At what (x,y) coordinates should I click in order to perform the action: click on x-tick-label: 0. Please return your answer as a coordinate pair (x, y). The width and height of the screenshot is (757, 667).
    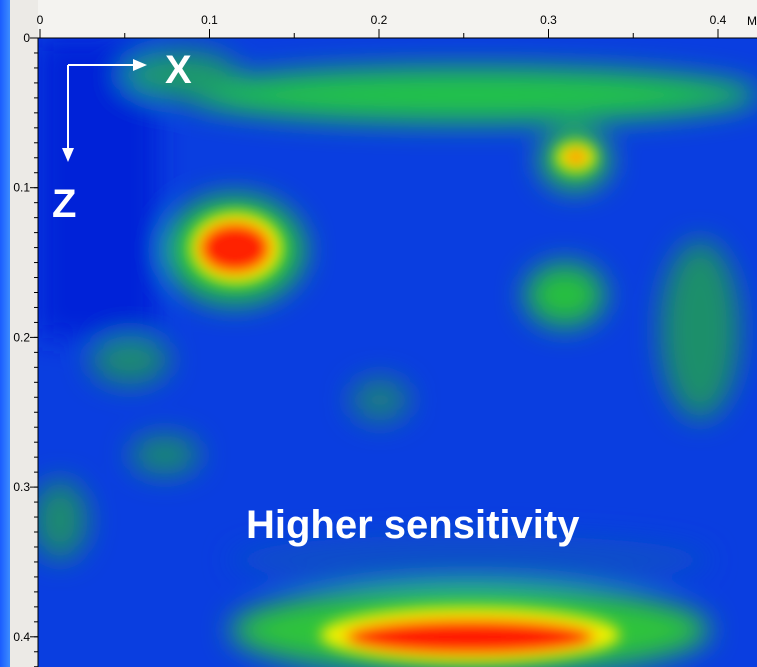
    Looking at the image, I should click on (40, 20).